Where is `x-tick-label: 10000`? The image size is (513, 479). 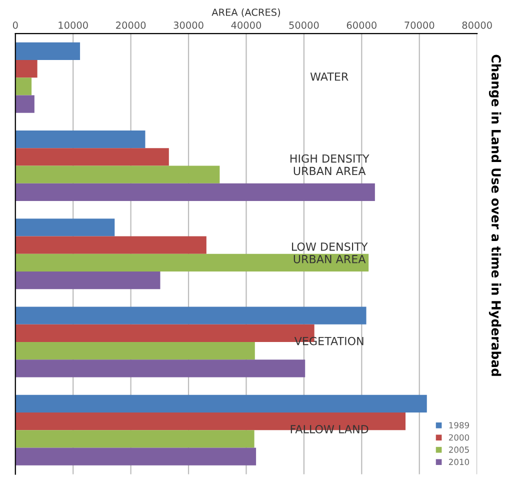 x-tick-label: 10000 is located at coordinates (73, 25).